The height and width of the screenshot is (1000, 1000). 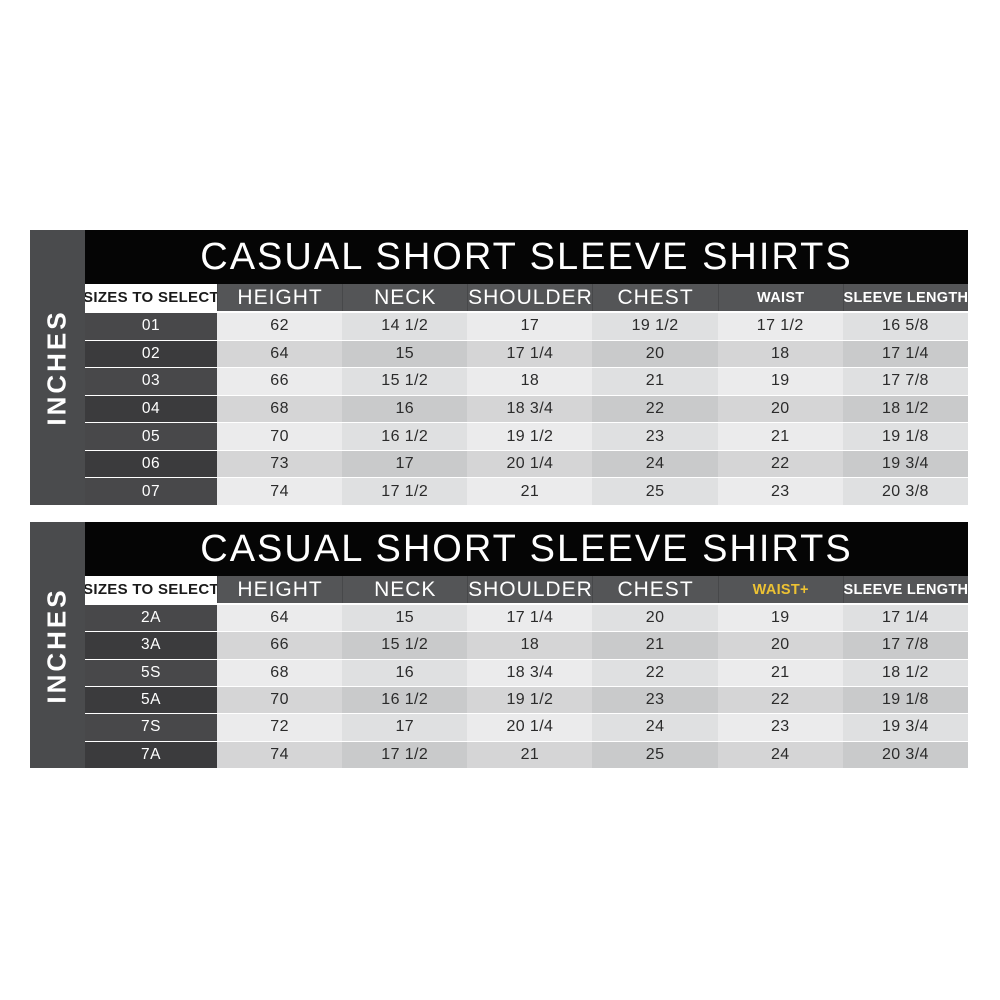 What do you see at coordinates (151, 672) in the screenshot?
I see `size-cell: 5S` at bounding box center [151, 672].